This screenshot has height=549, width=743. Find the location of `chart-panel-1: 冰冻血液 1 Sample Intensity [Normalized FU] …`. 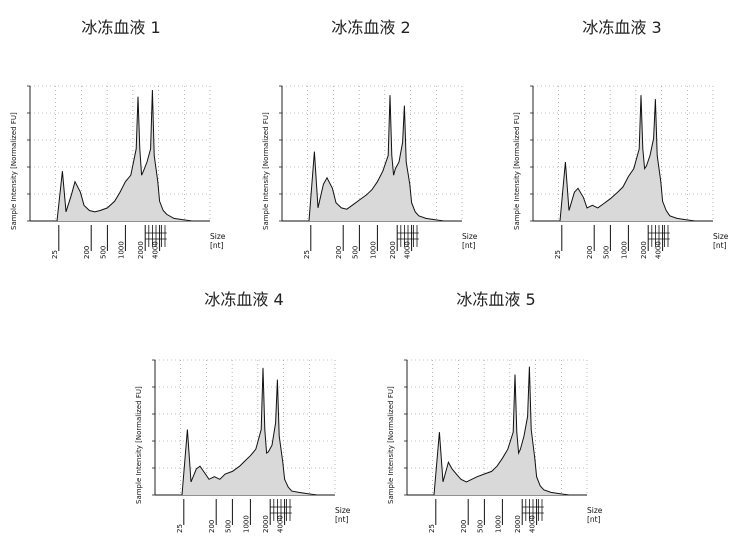

chart-panel-1: 冰冻血液 1 Sample Intensity [Normalized FU] … is located at coordinates (125, 144).